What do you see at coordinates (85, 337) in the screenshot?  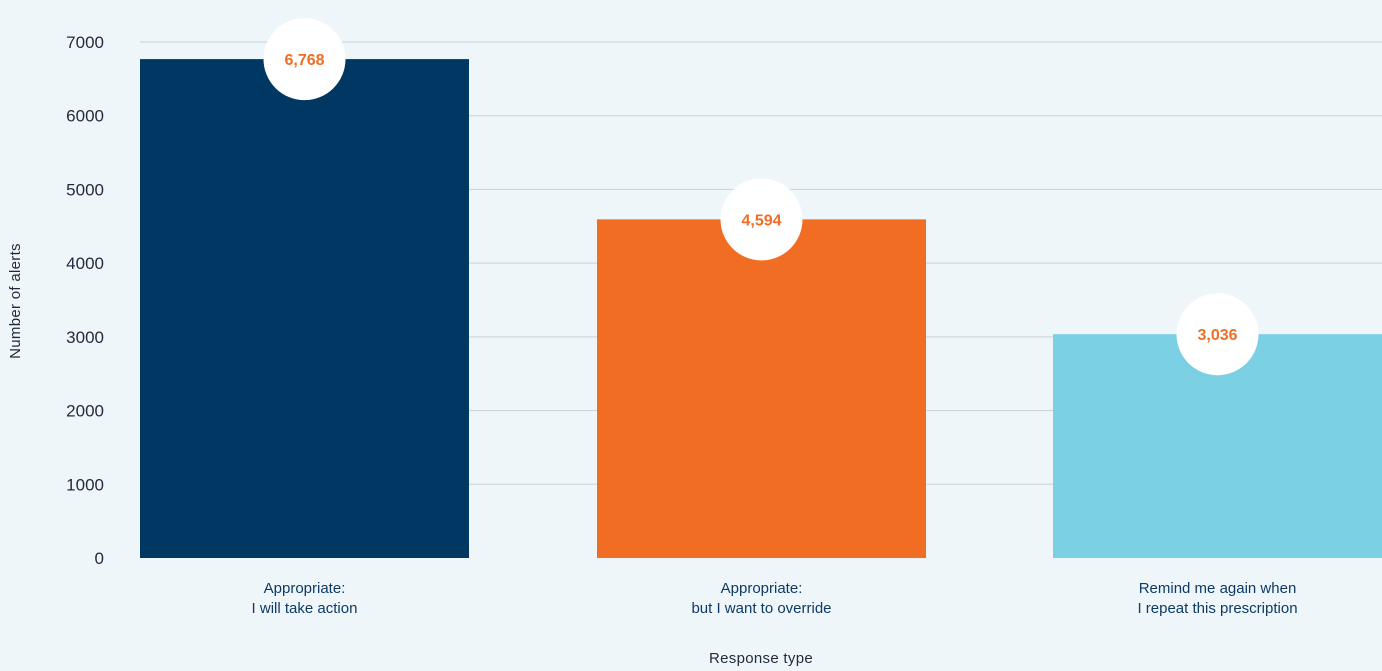 I see `y-tick-label: 3000` at bounding box center [85, 337].